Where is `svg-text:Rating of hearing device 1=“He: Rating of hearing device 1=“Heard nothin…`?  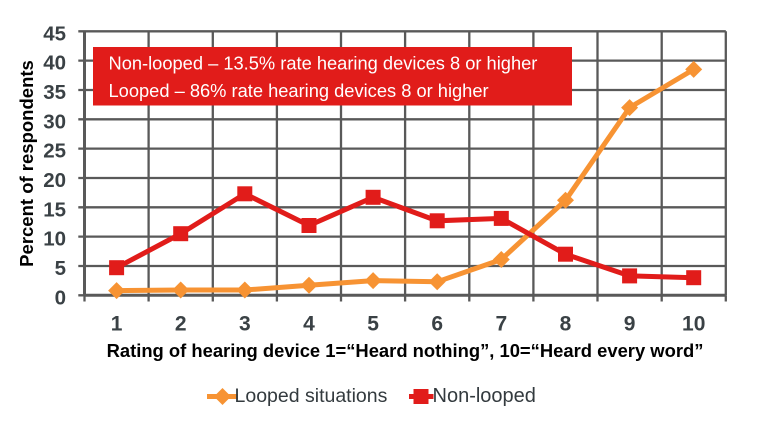 svg-text:Rating of hearing device 1=“He: Rating of hearing device 1=“Heard nothin… is located at coordinates (405, 350).